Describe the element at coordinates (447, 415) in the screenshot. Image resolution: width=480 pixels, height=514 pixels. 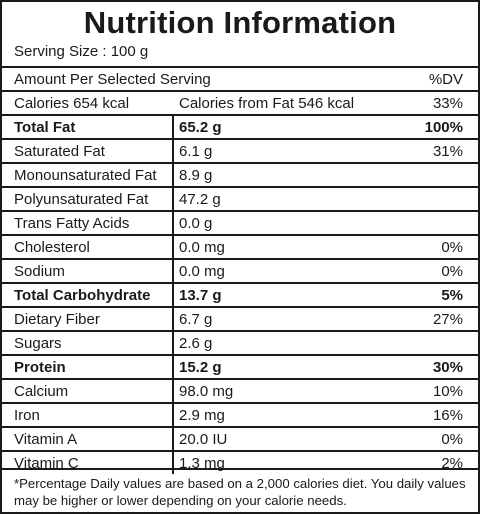
I see `nutrient-dv: 16%` at that location.